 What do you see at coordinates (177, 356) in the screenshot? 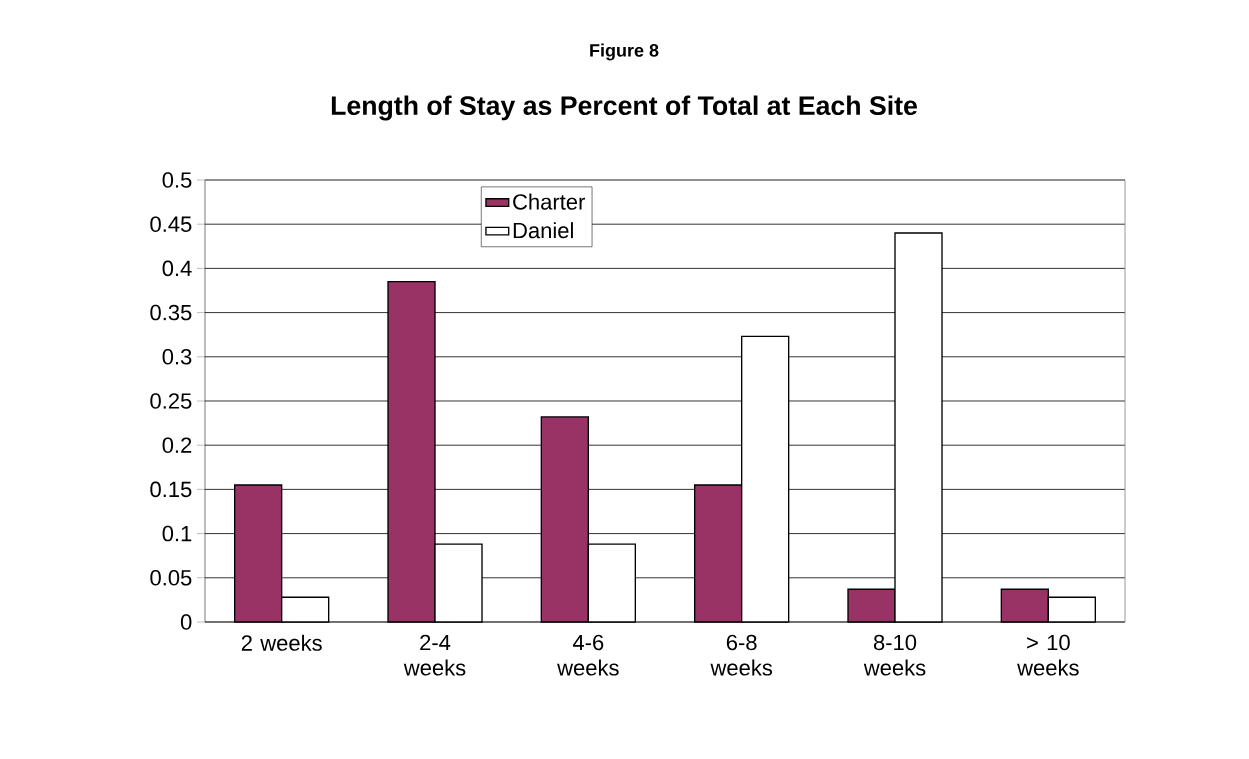
I see `y-tick-label: 0.3` at bounding box center [177, 356].